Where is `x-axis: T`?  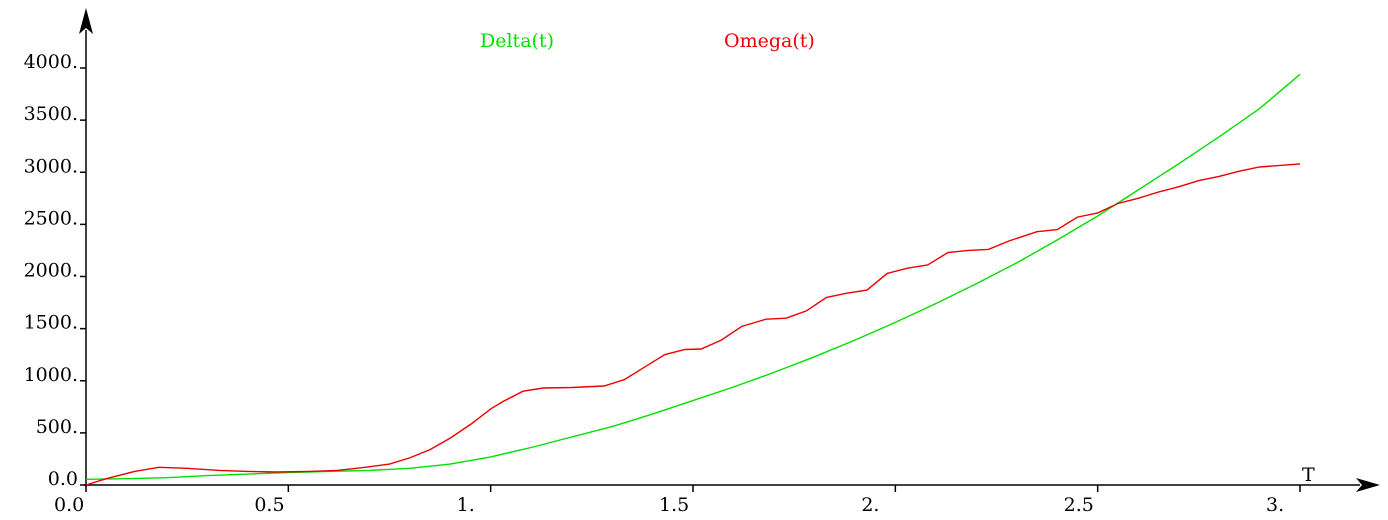 x-axis: T is located at coordinates (732, 478).